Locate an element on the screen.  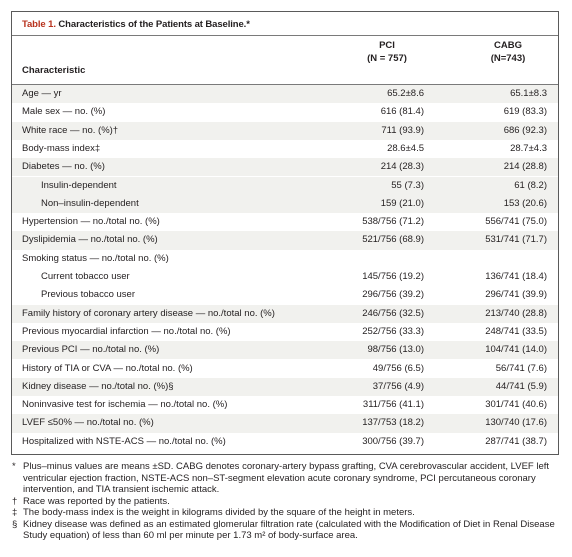
pci-value: 521/756 (68.9) is located at coordinates (393, 240).